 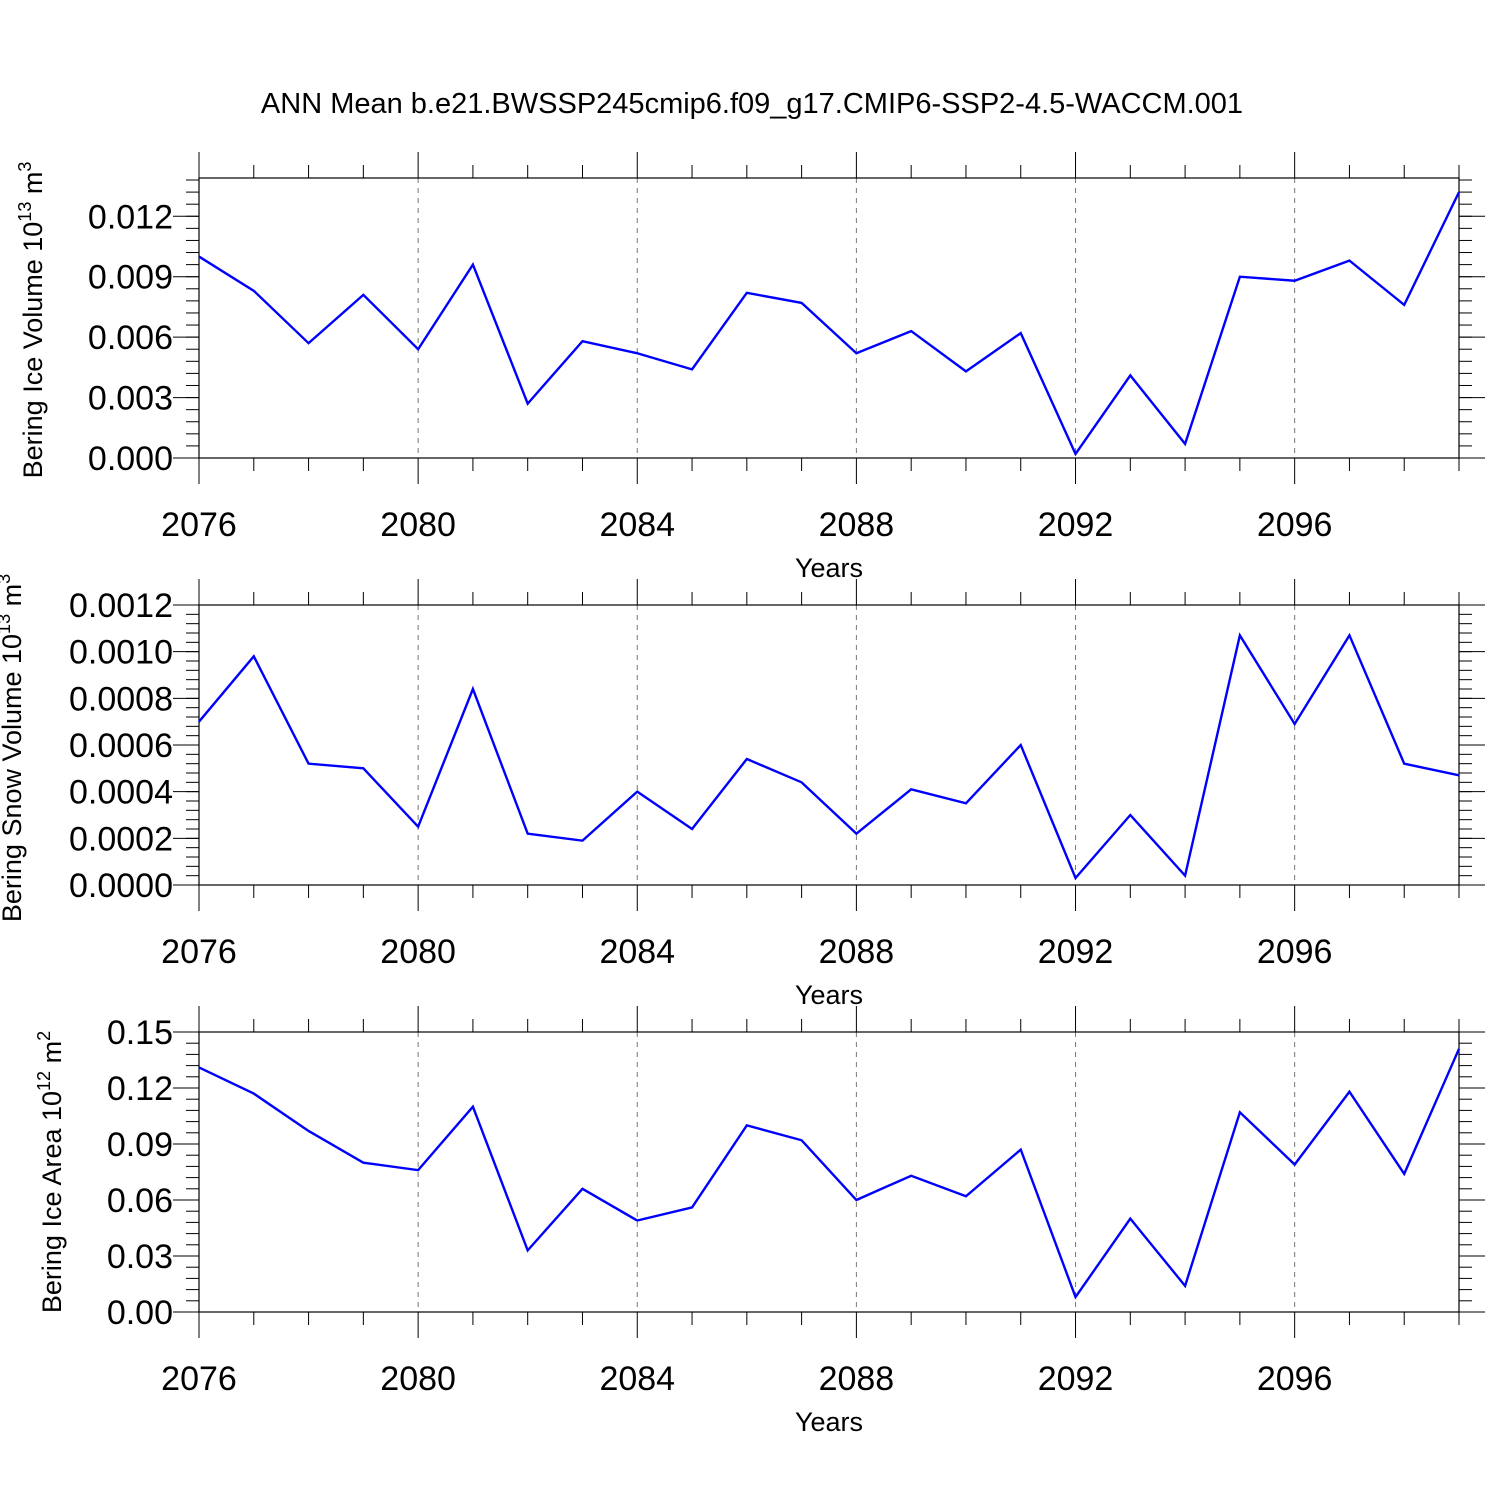 What do you see at coordinates (140, 1145) in the screenshot?
I see `y-tick-label: 0.09` at bounding box center [140, 1145].